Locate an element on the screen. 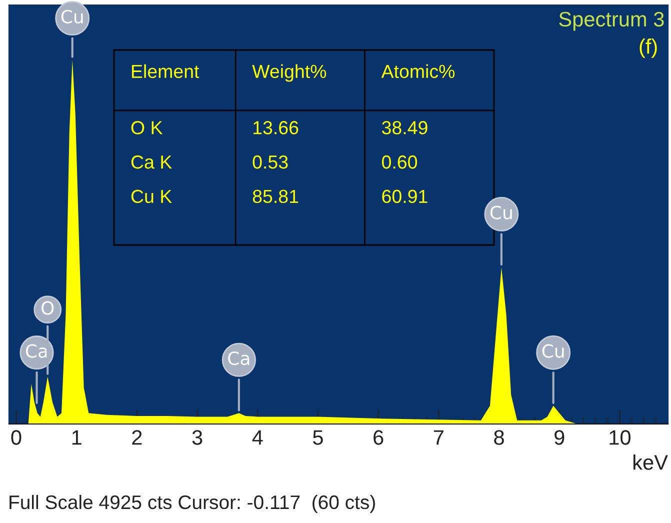 This screenshot has height=523, width=671. annotation: O is located at coordinates (48, 308).